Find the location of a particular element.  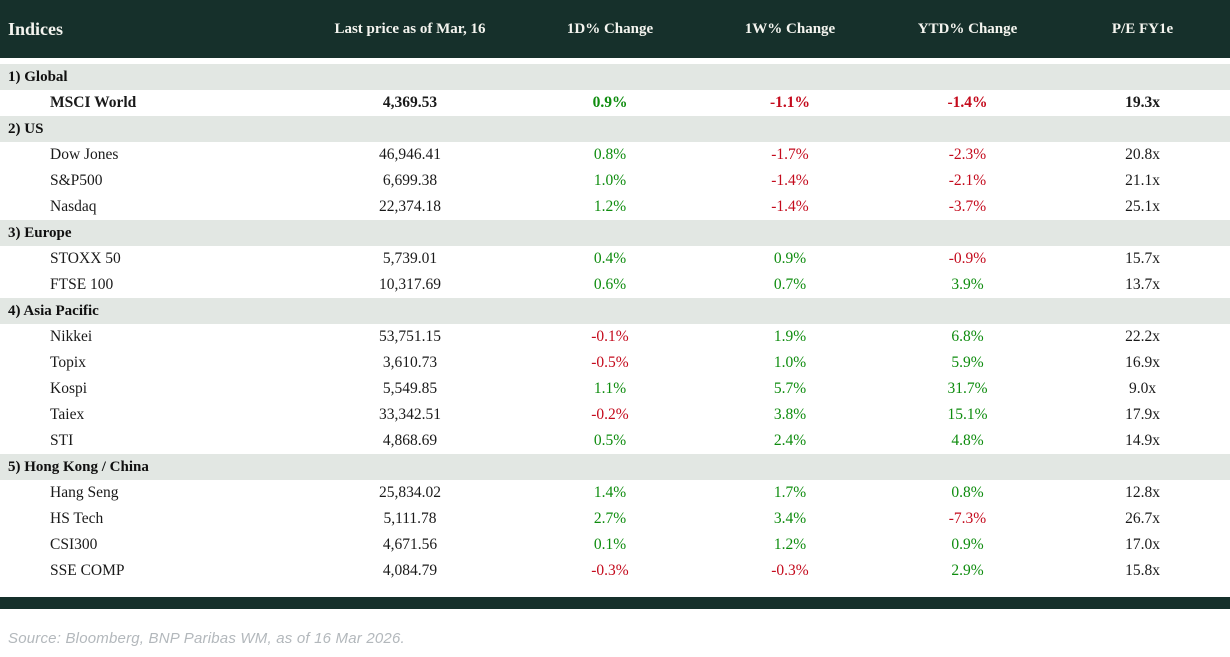

pe-cell: 17.0x is located at coordinates (1142, 544).